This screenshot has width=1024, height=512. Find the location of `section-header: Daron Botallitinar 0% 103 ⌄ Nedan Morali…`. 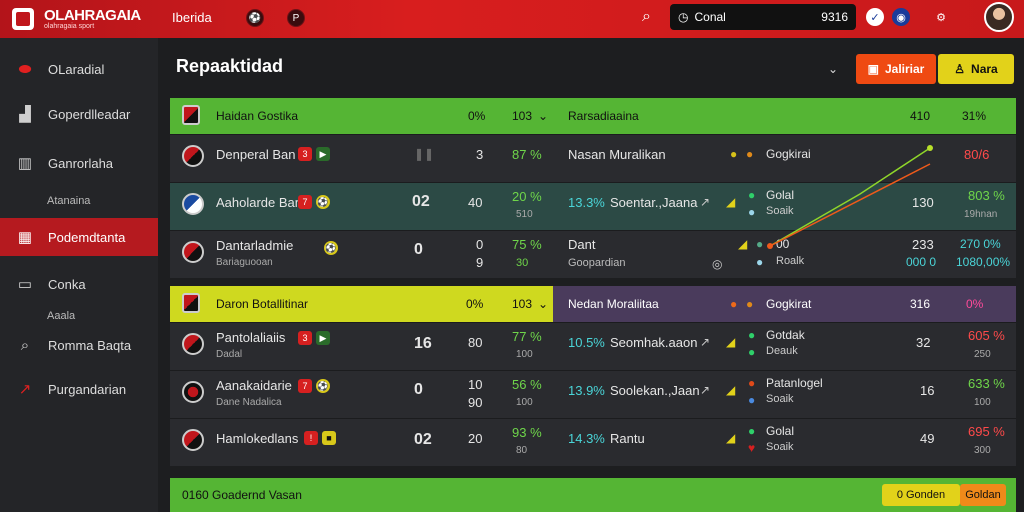

section-header: Daron Botallitinar 0% 103 ⌄ Nedan Morali… is located at coordinates (593, 304).